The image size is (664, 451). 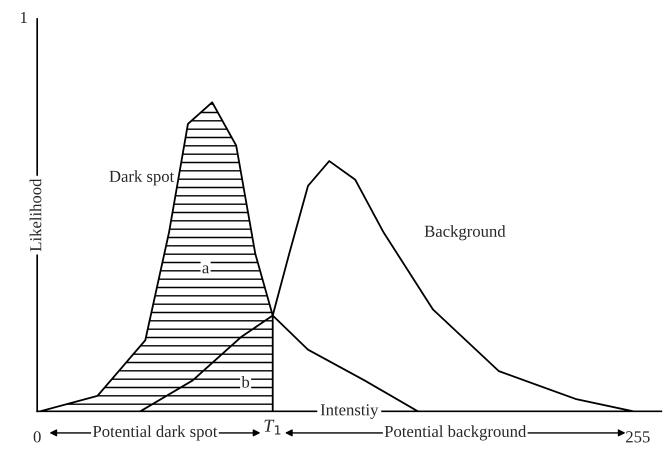 What do you see at coordinates (155, 432) in the screenshot?
I see `text: Potential dark spot` at bounding box center [155, 432].